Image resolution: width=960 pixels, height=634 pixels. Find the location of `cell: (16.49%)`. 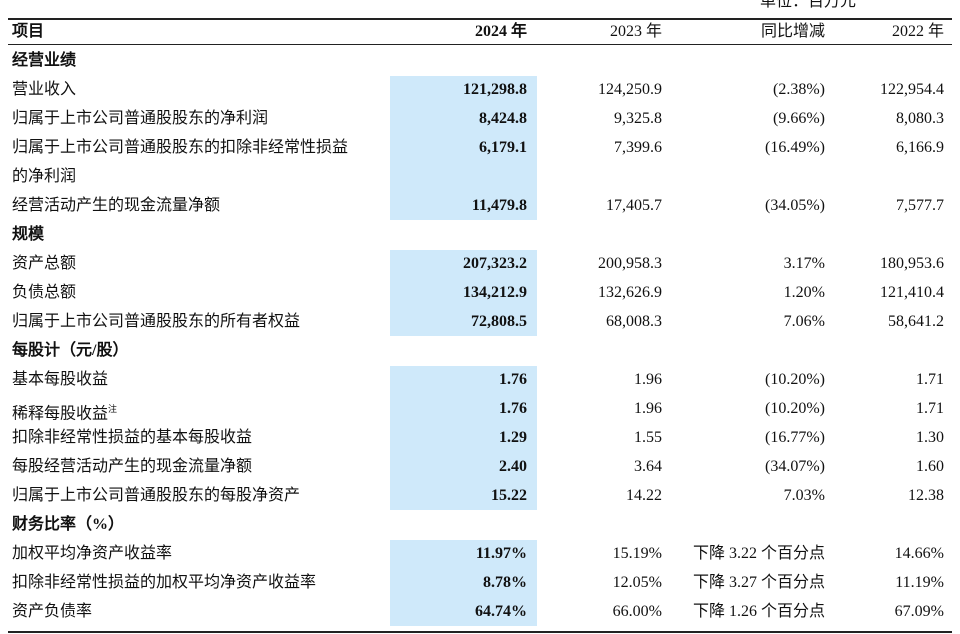

cell: (16.49%) is located at coordinates (795, 147).